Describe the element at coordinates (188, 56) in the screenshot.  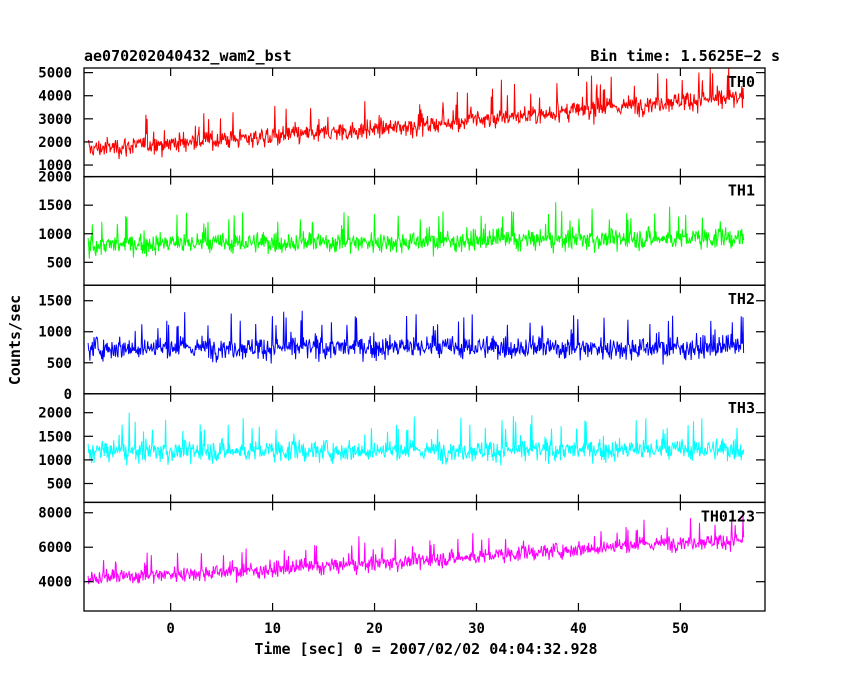
I see `chart-title: ae070202040432_wam2_bst` at that location.